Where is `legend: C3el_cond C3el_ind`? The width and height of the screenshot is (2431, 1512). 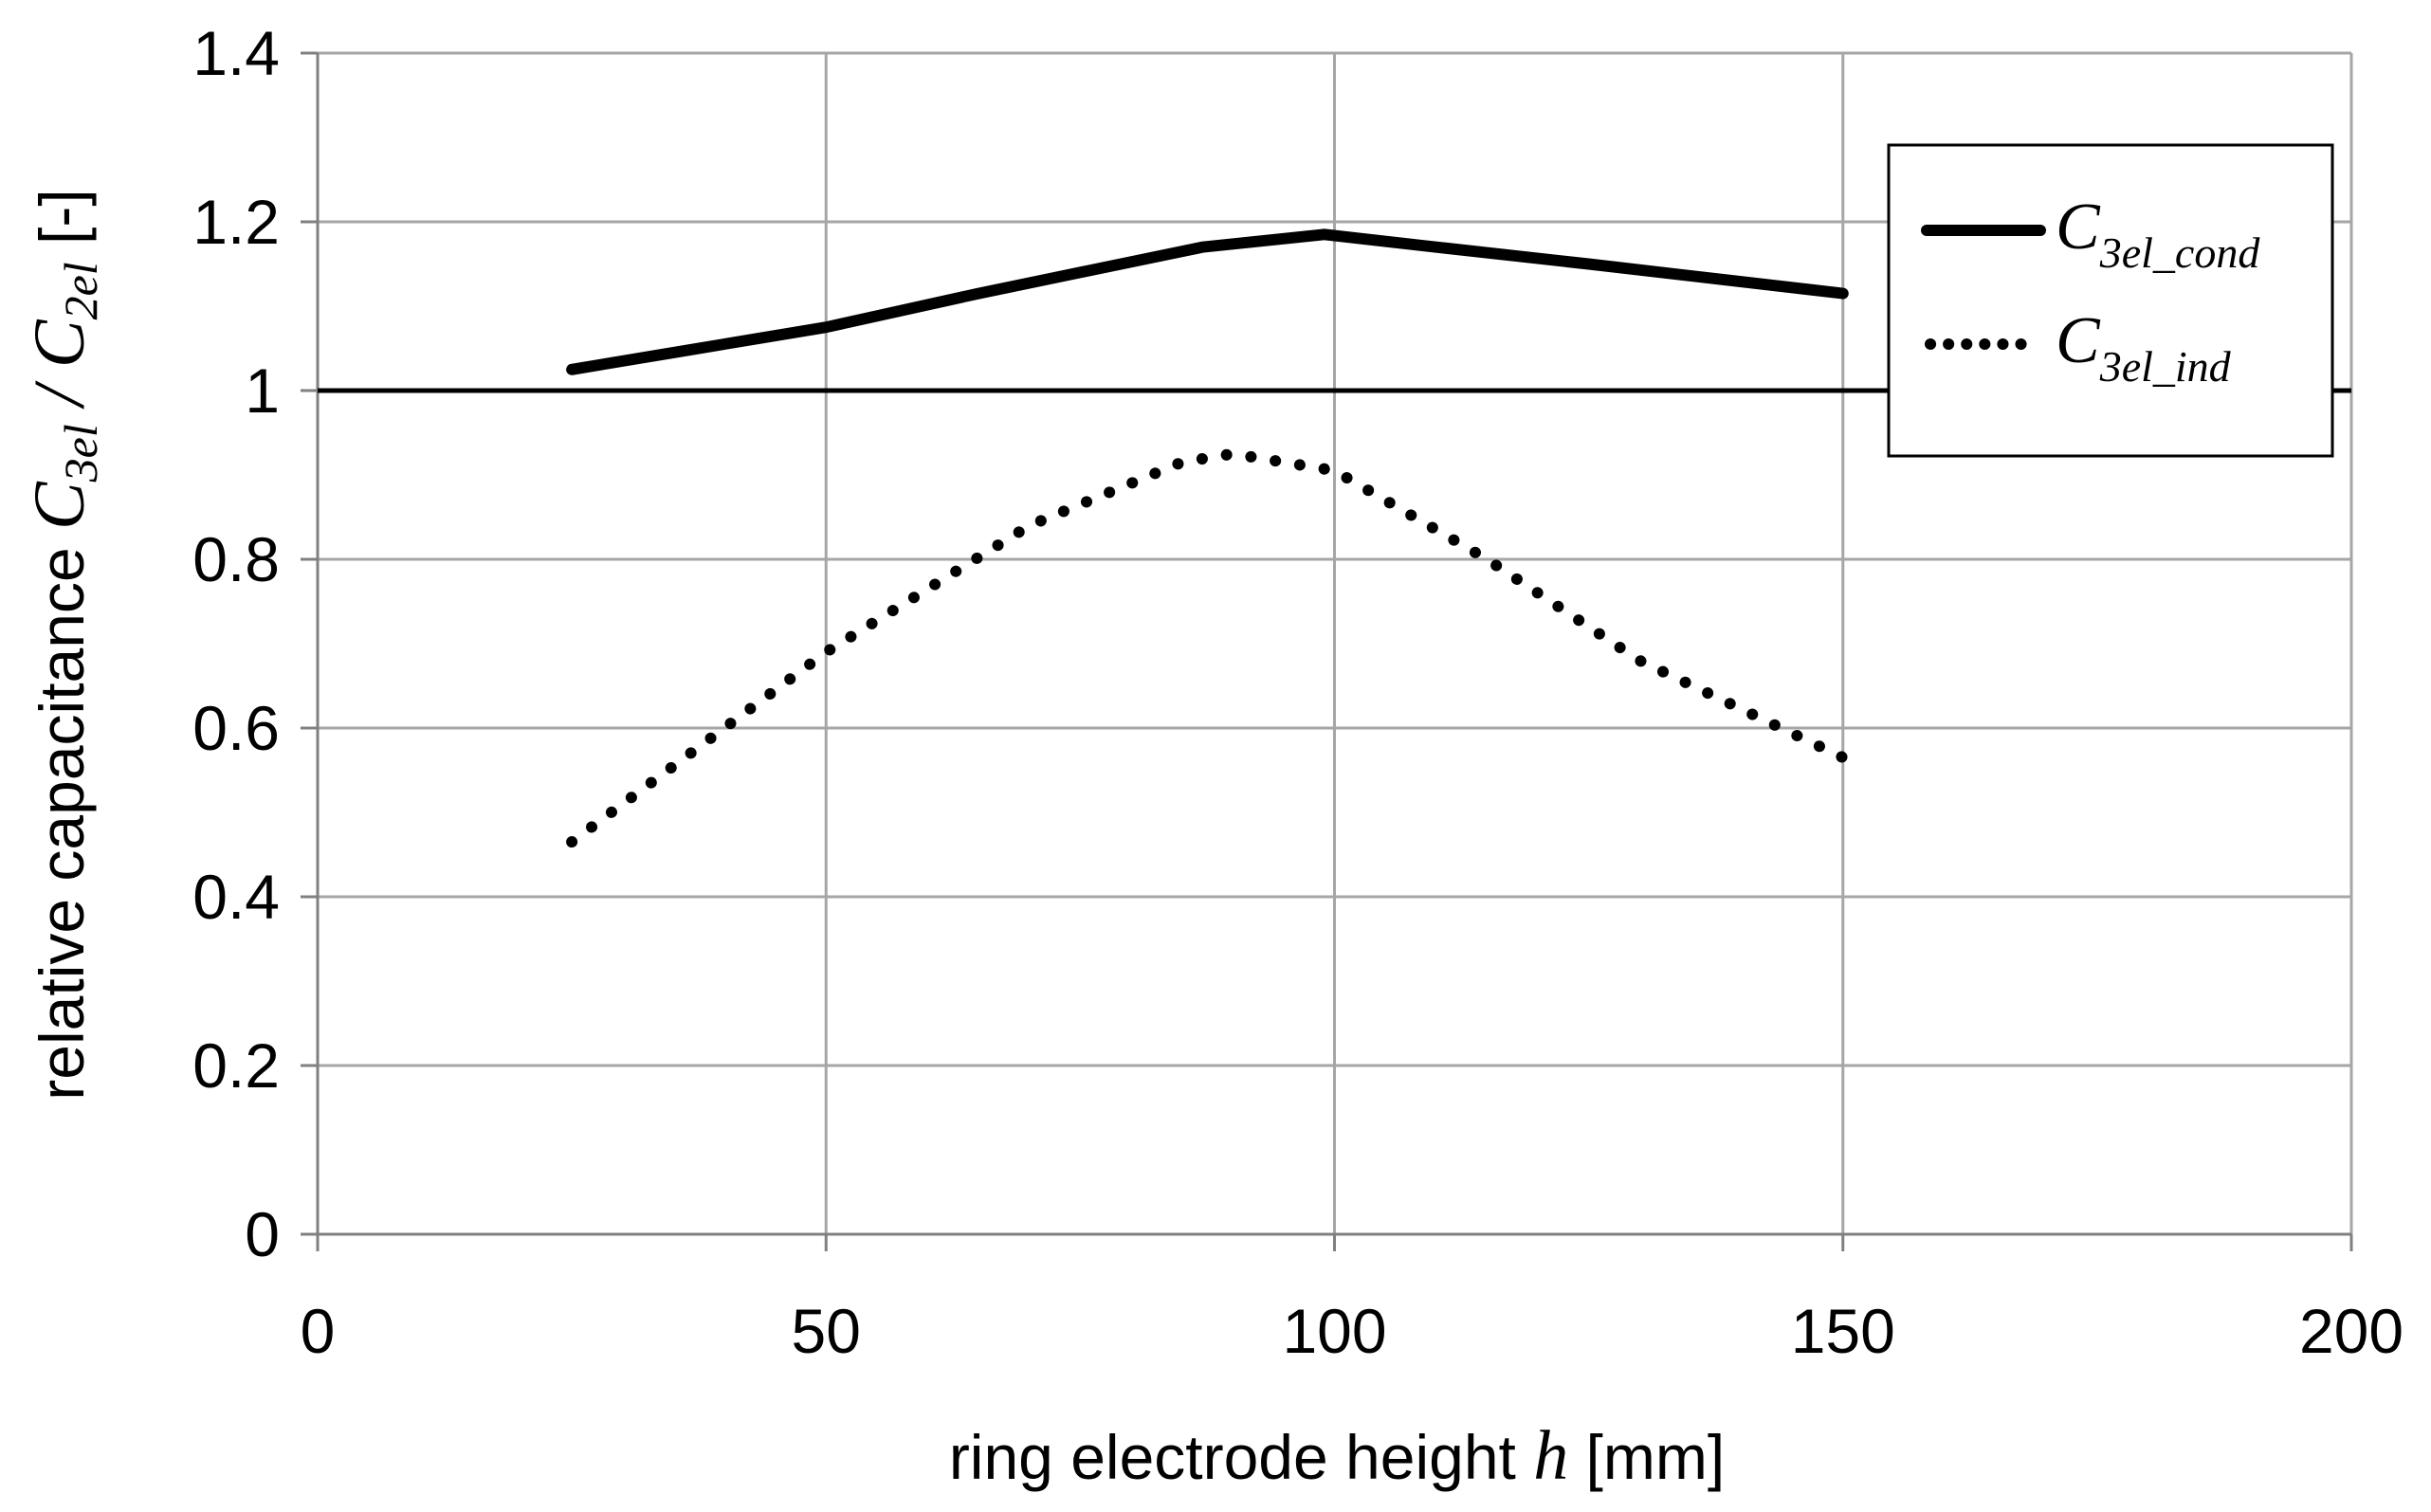
legend: C3el_cond C3el_ind is located at coordinates (2110, 300).